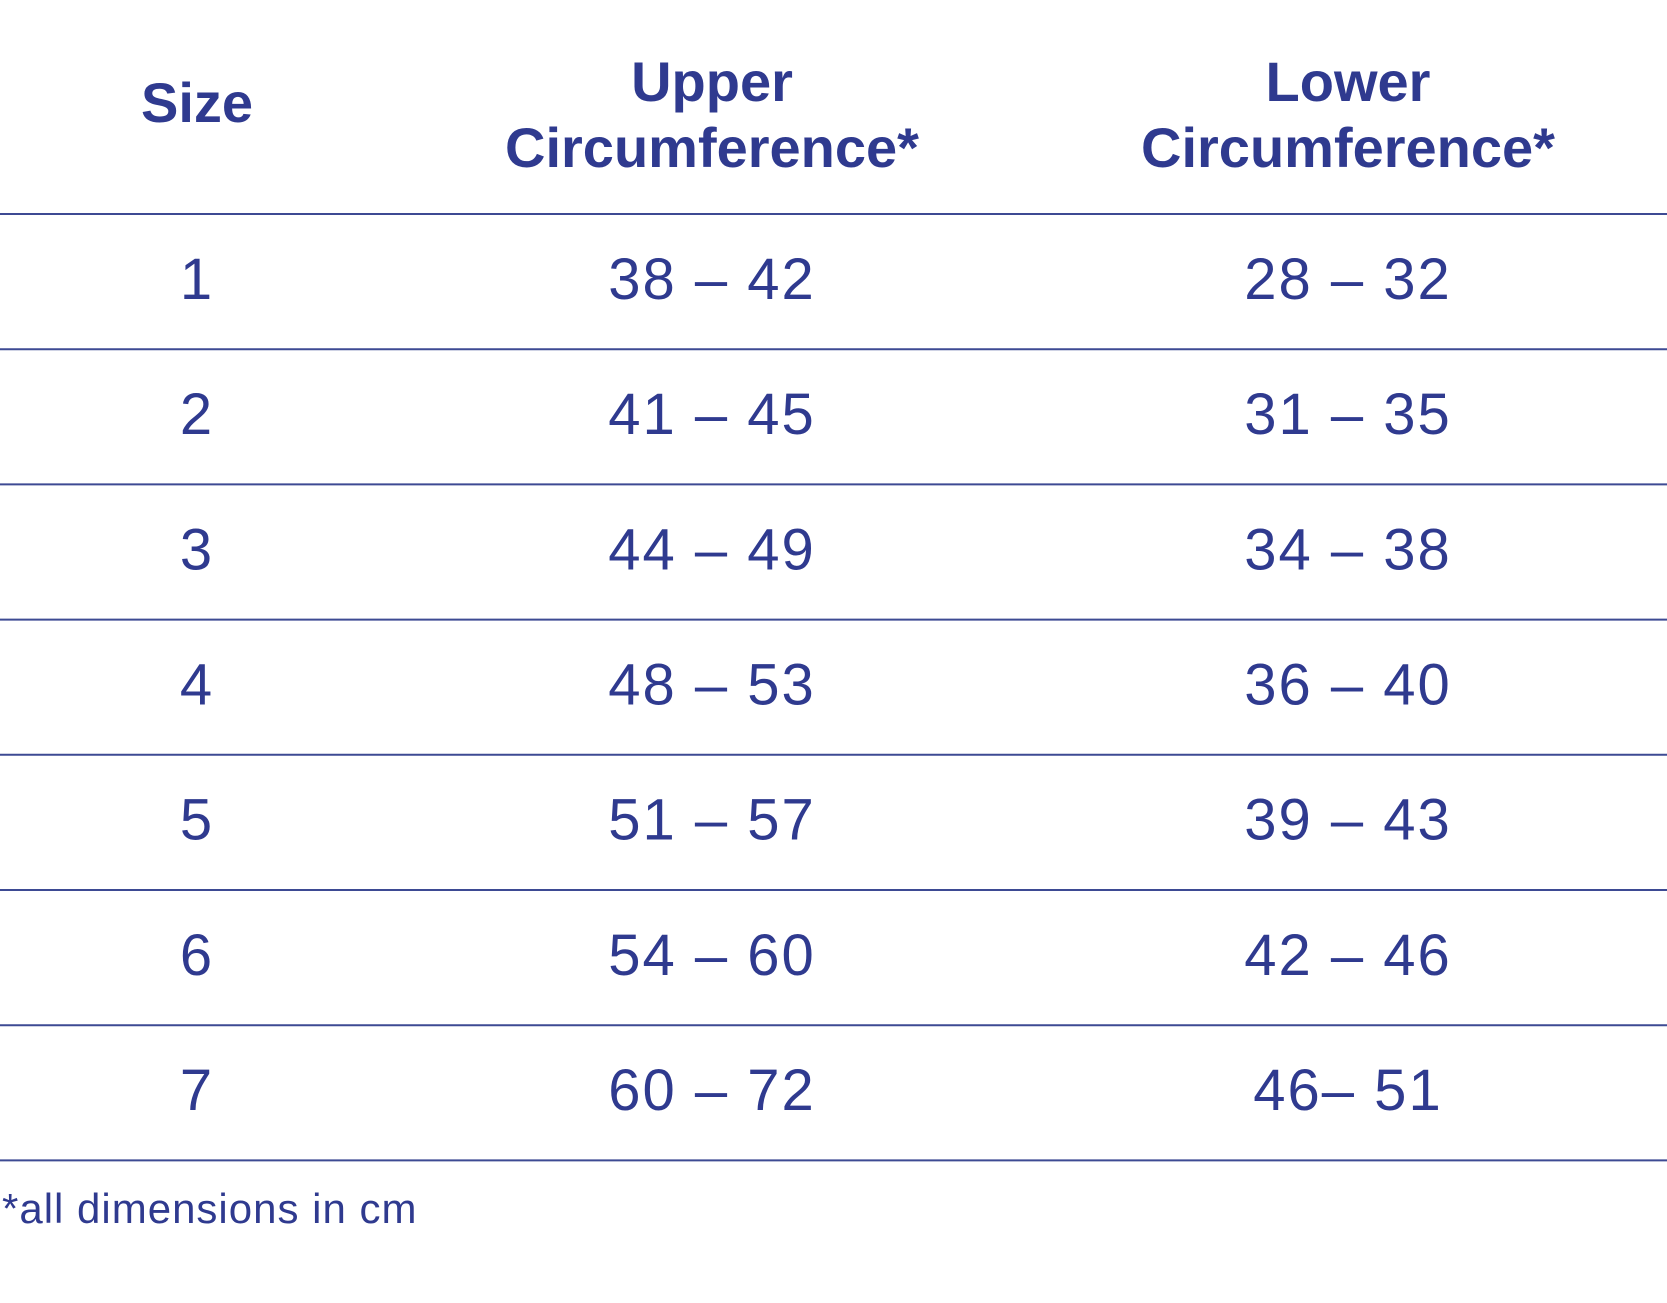  Describe the element at coordinates (712, 1090) in the screenshot. I see `table-cell: 60 – 72` at that location.